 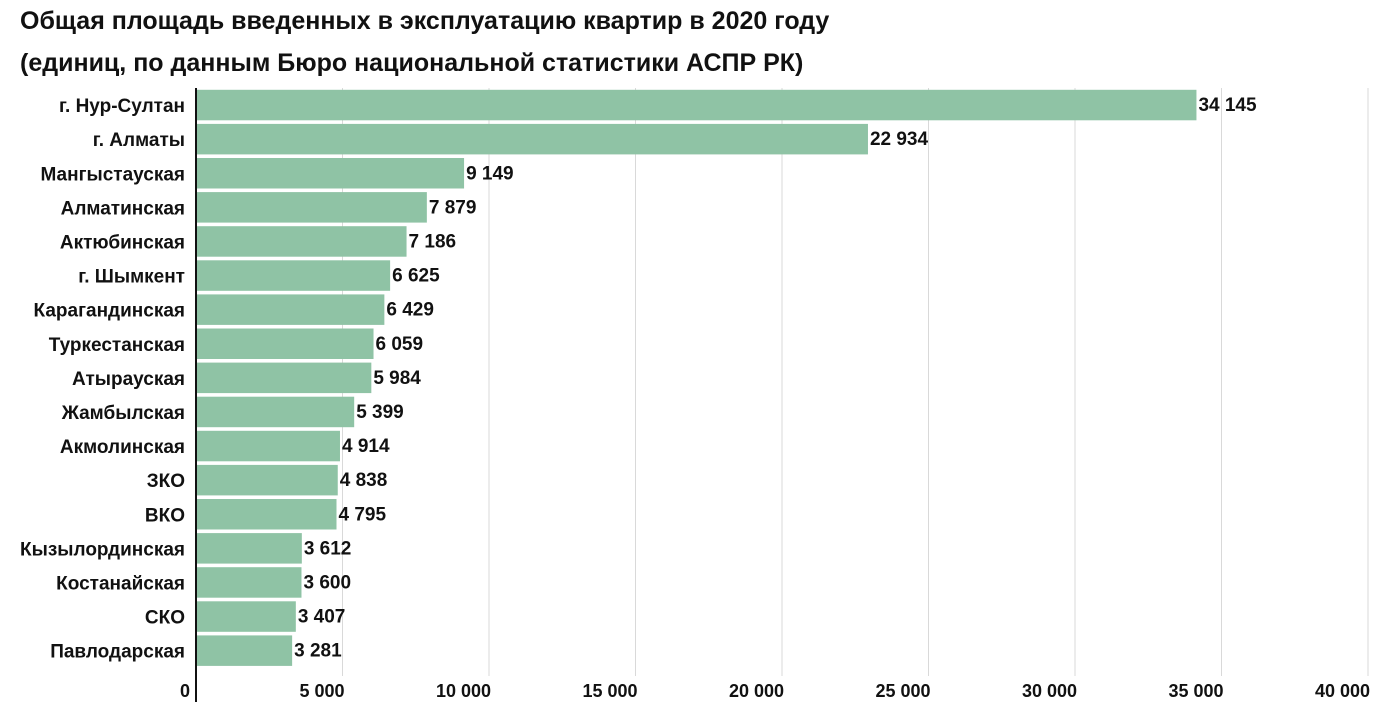 I want to click on category-label: Актюбинская, so click(x=122, y=242).